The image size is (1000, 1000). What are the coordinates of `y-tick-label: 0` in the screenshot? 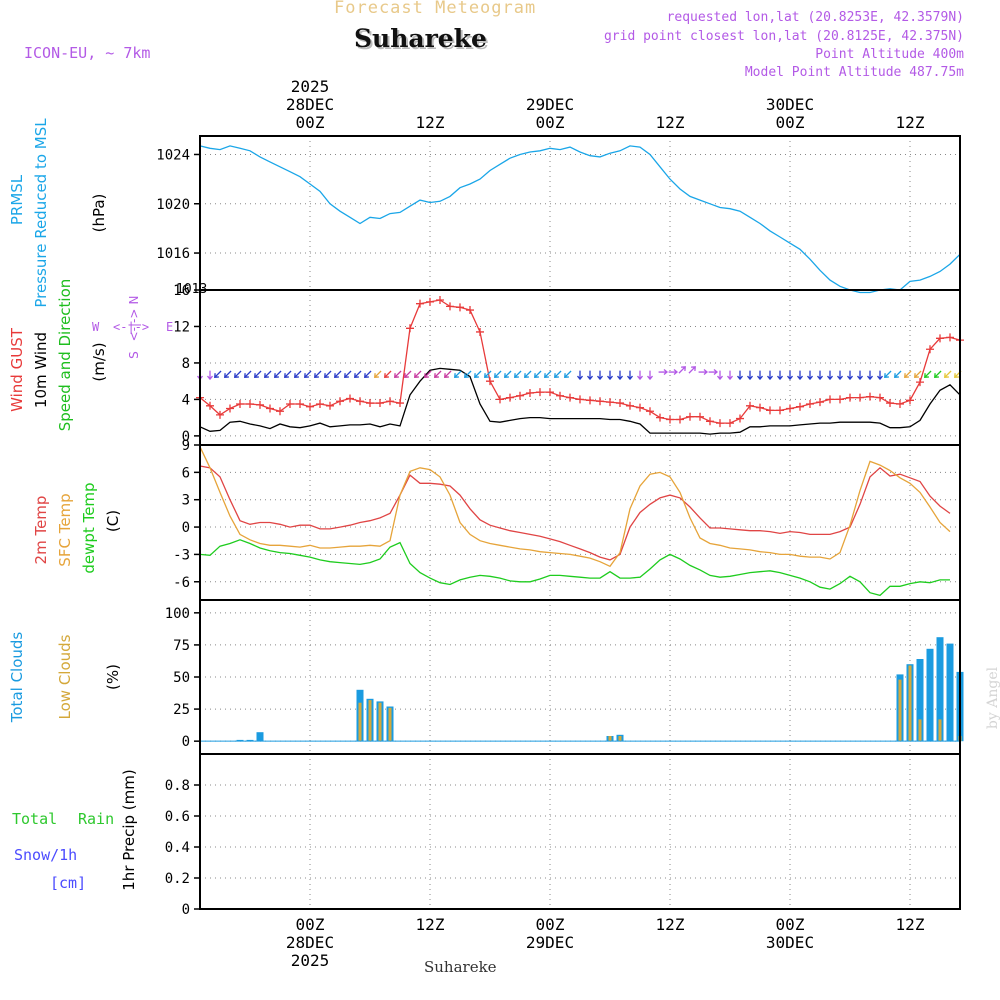 It's located at (186, 528).